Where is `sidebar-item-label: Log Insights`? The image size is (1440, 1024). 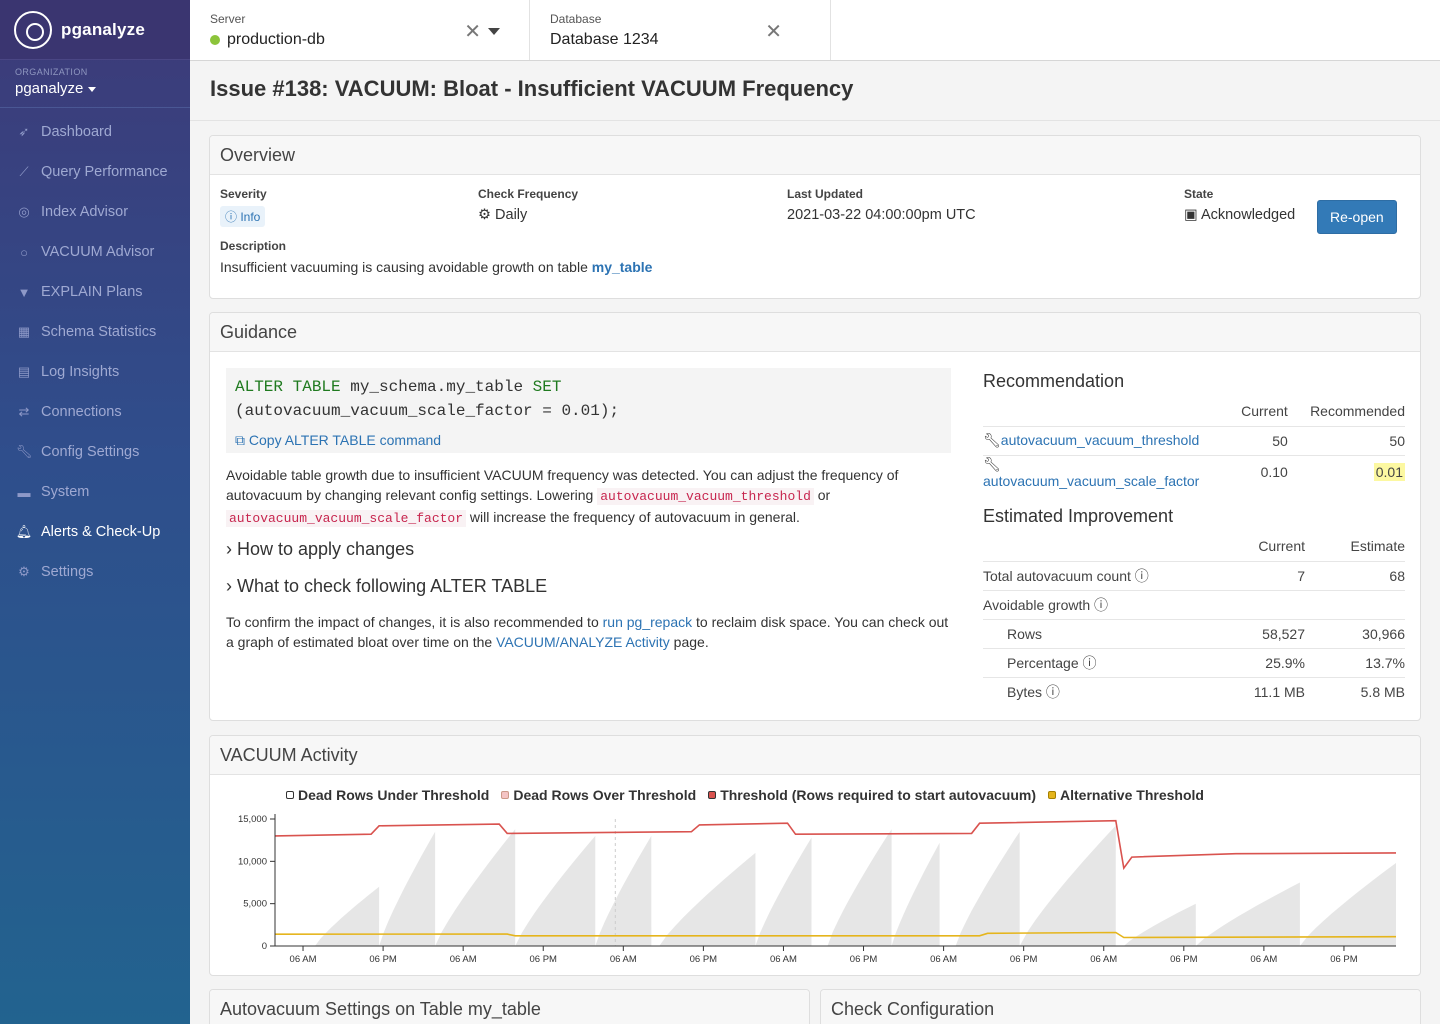 sidebar-item-label: Log Insights is located at coordinates (80, 372).